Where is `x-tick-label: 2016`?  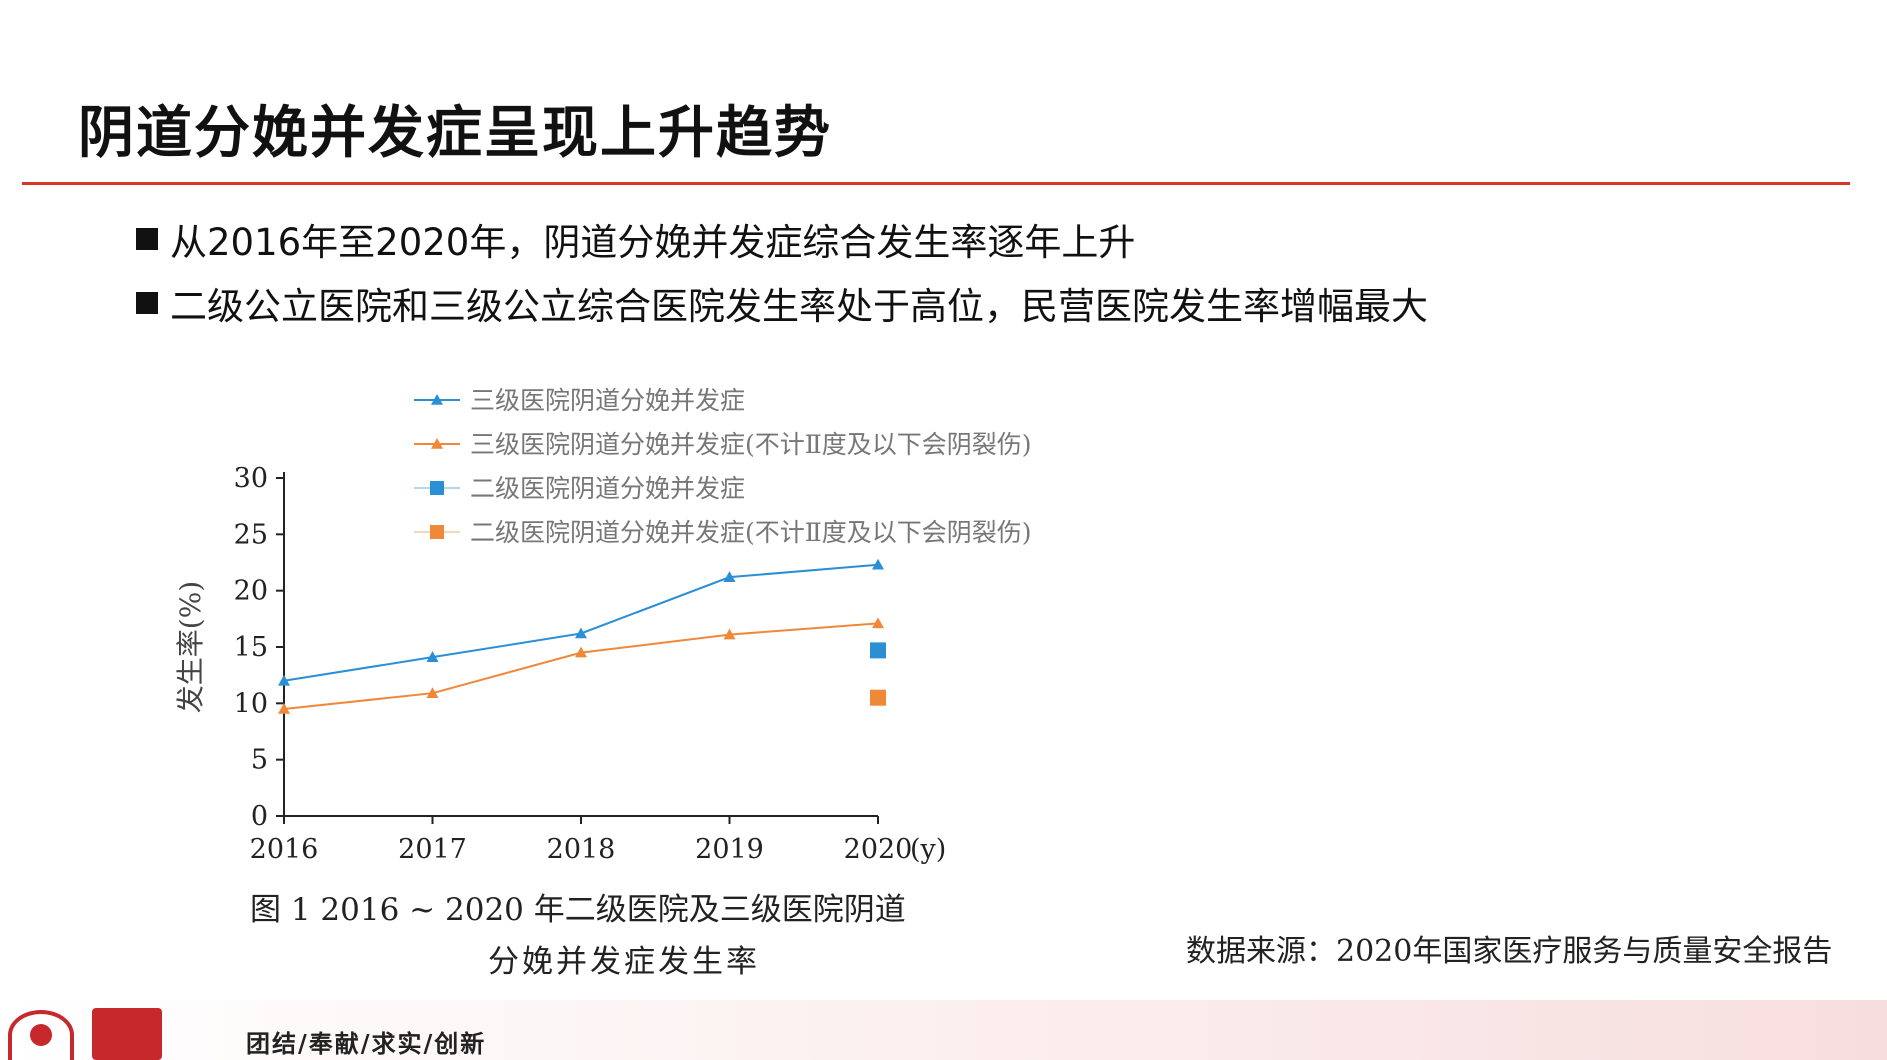 x-tick-label: 2016 is located at coordinates (284, 849).